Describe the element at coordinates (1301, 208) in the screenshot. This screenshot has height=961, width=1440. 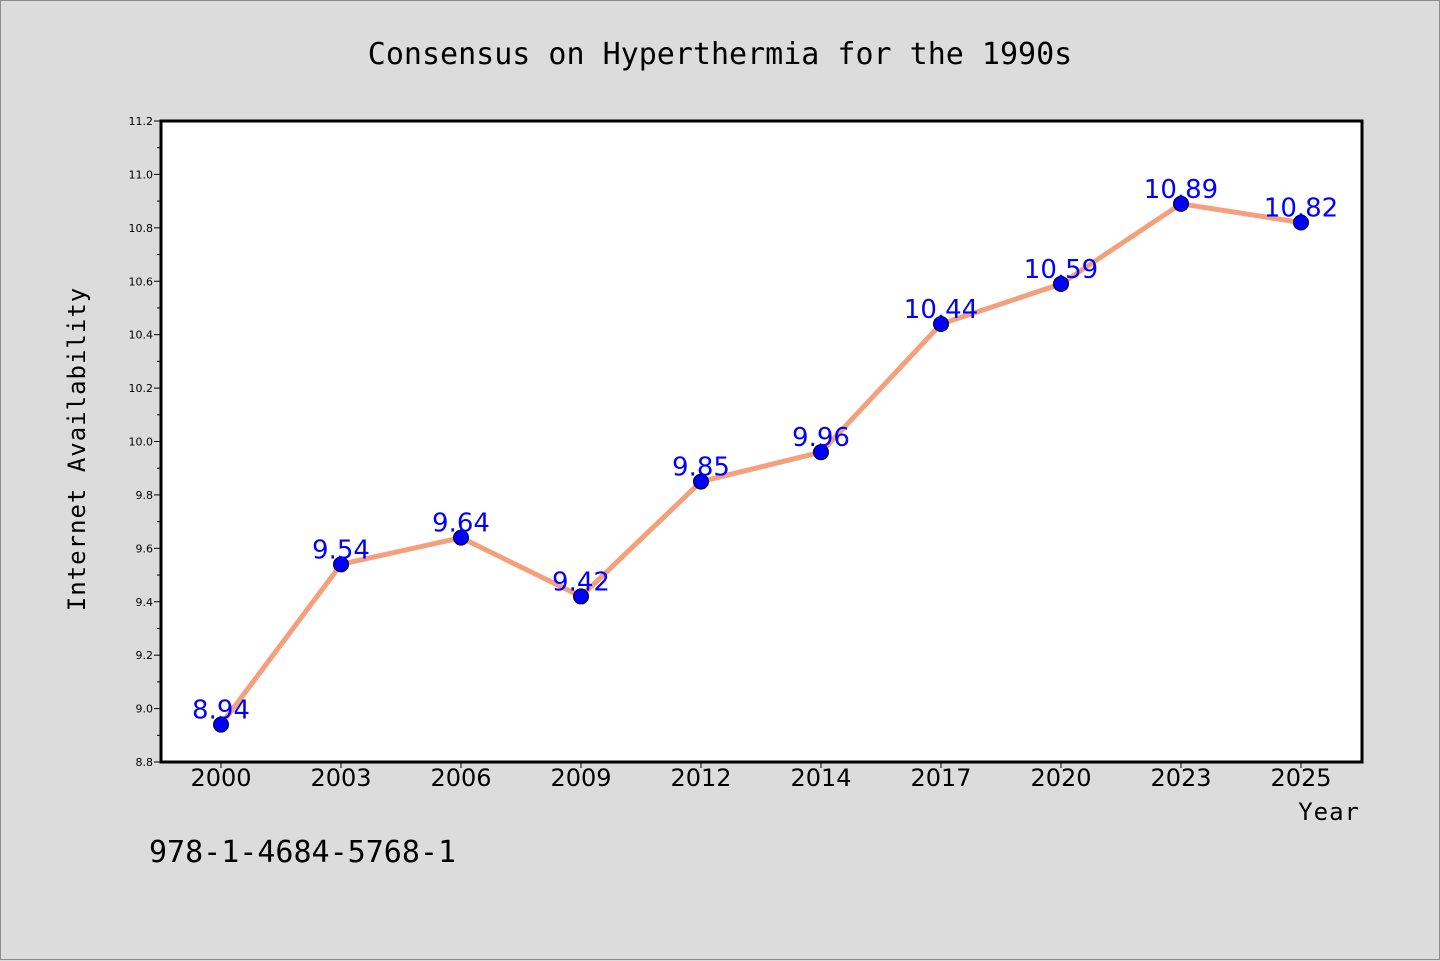
I see `data-label: 10.82` at that location.